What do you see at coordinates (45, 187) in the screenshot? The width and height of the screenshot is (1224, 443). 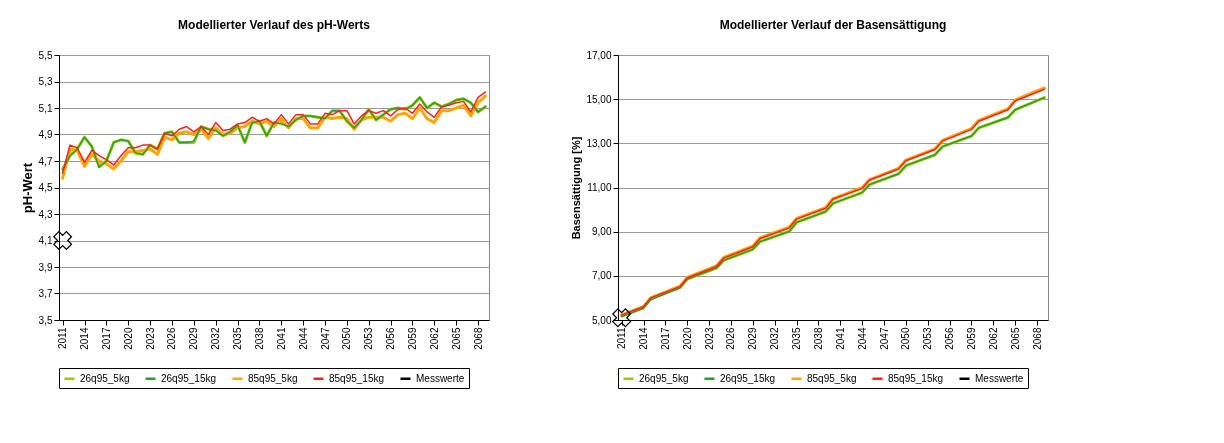 I see `y-tick-label: 4,5` at bounding box center [45, 187].